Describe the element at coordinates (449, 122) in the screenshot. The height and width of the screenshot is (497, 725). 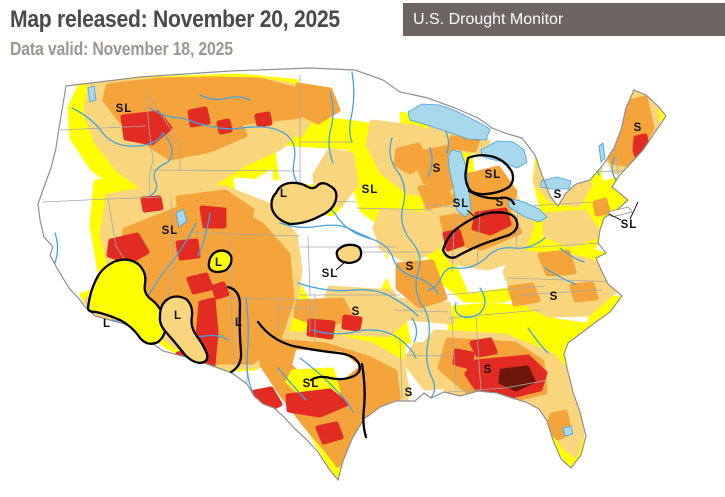
I see `lake-superior` at that location.